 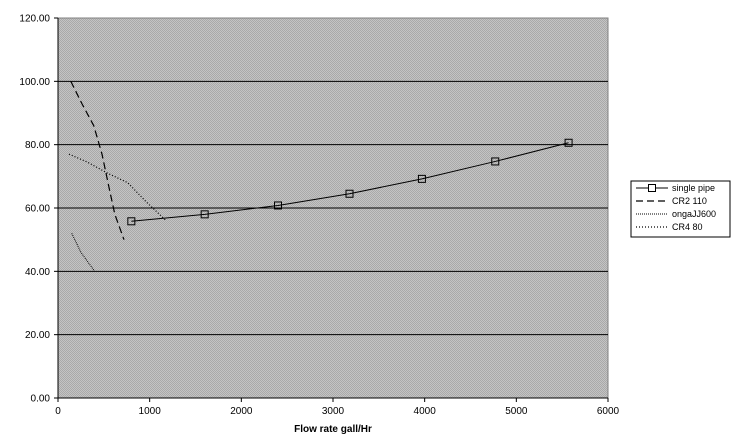 I want to click on legend-item: ongaJJ600, so click(x=676, y=214).